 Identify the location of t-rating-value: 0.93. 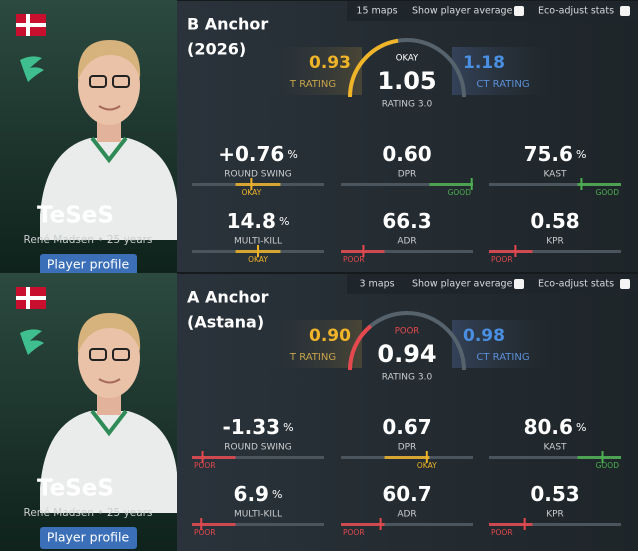
(330, 63).